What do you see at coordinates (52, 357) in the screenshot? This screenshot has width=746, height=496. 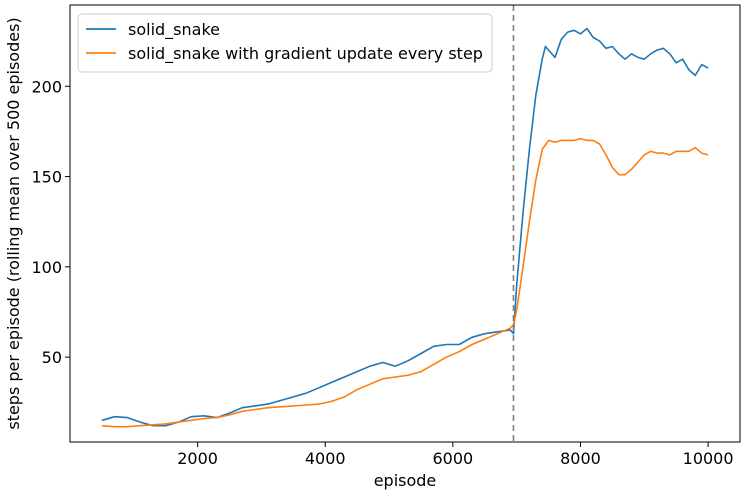 I see `y-tick-label: 50` at bounding box center [52, 357].